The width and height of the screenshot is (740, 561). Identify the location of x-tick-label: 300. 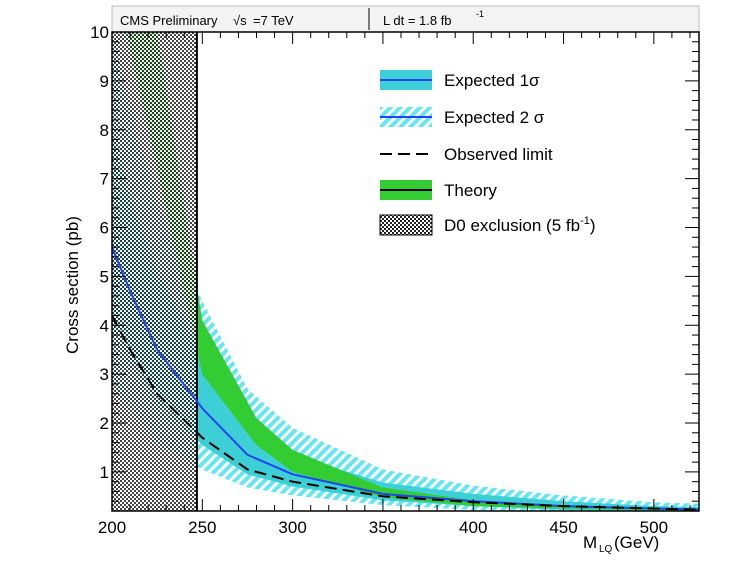
(292, 527).